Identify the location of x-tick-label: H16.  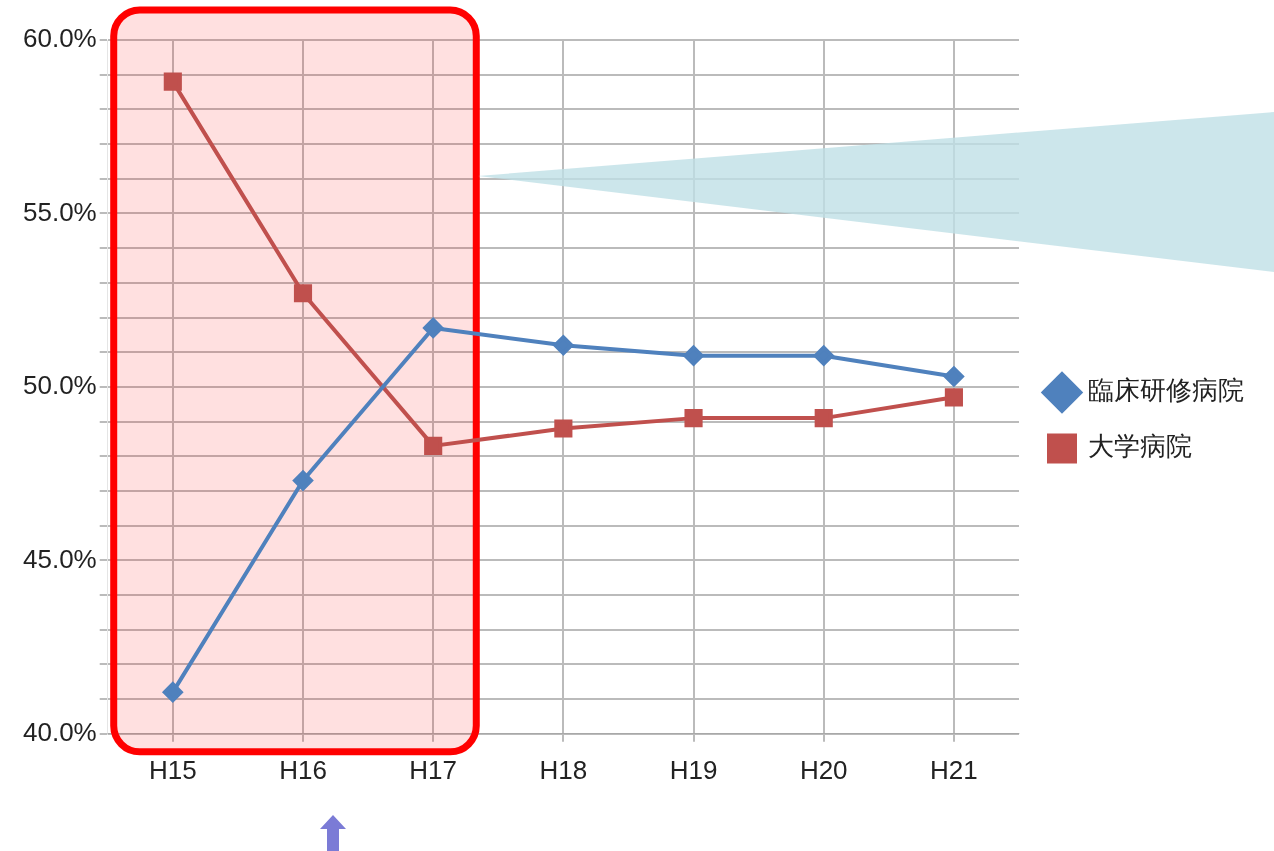
(303, 769).